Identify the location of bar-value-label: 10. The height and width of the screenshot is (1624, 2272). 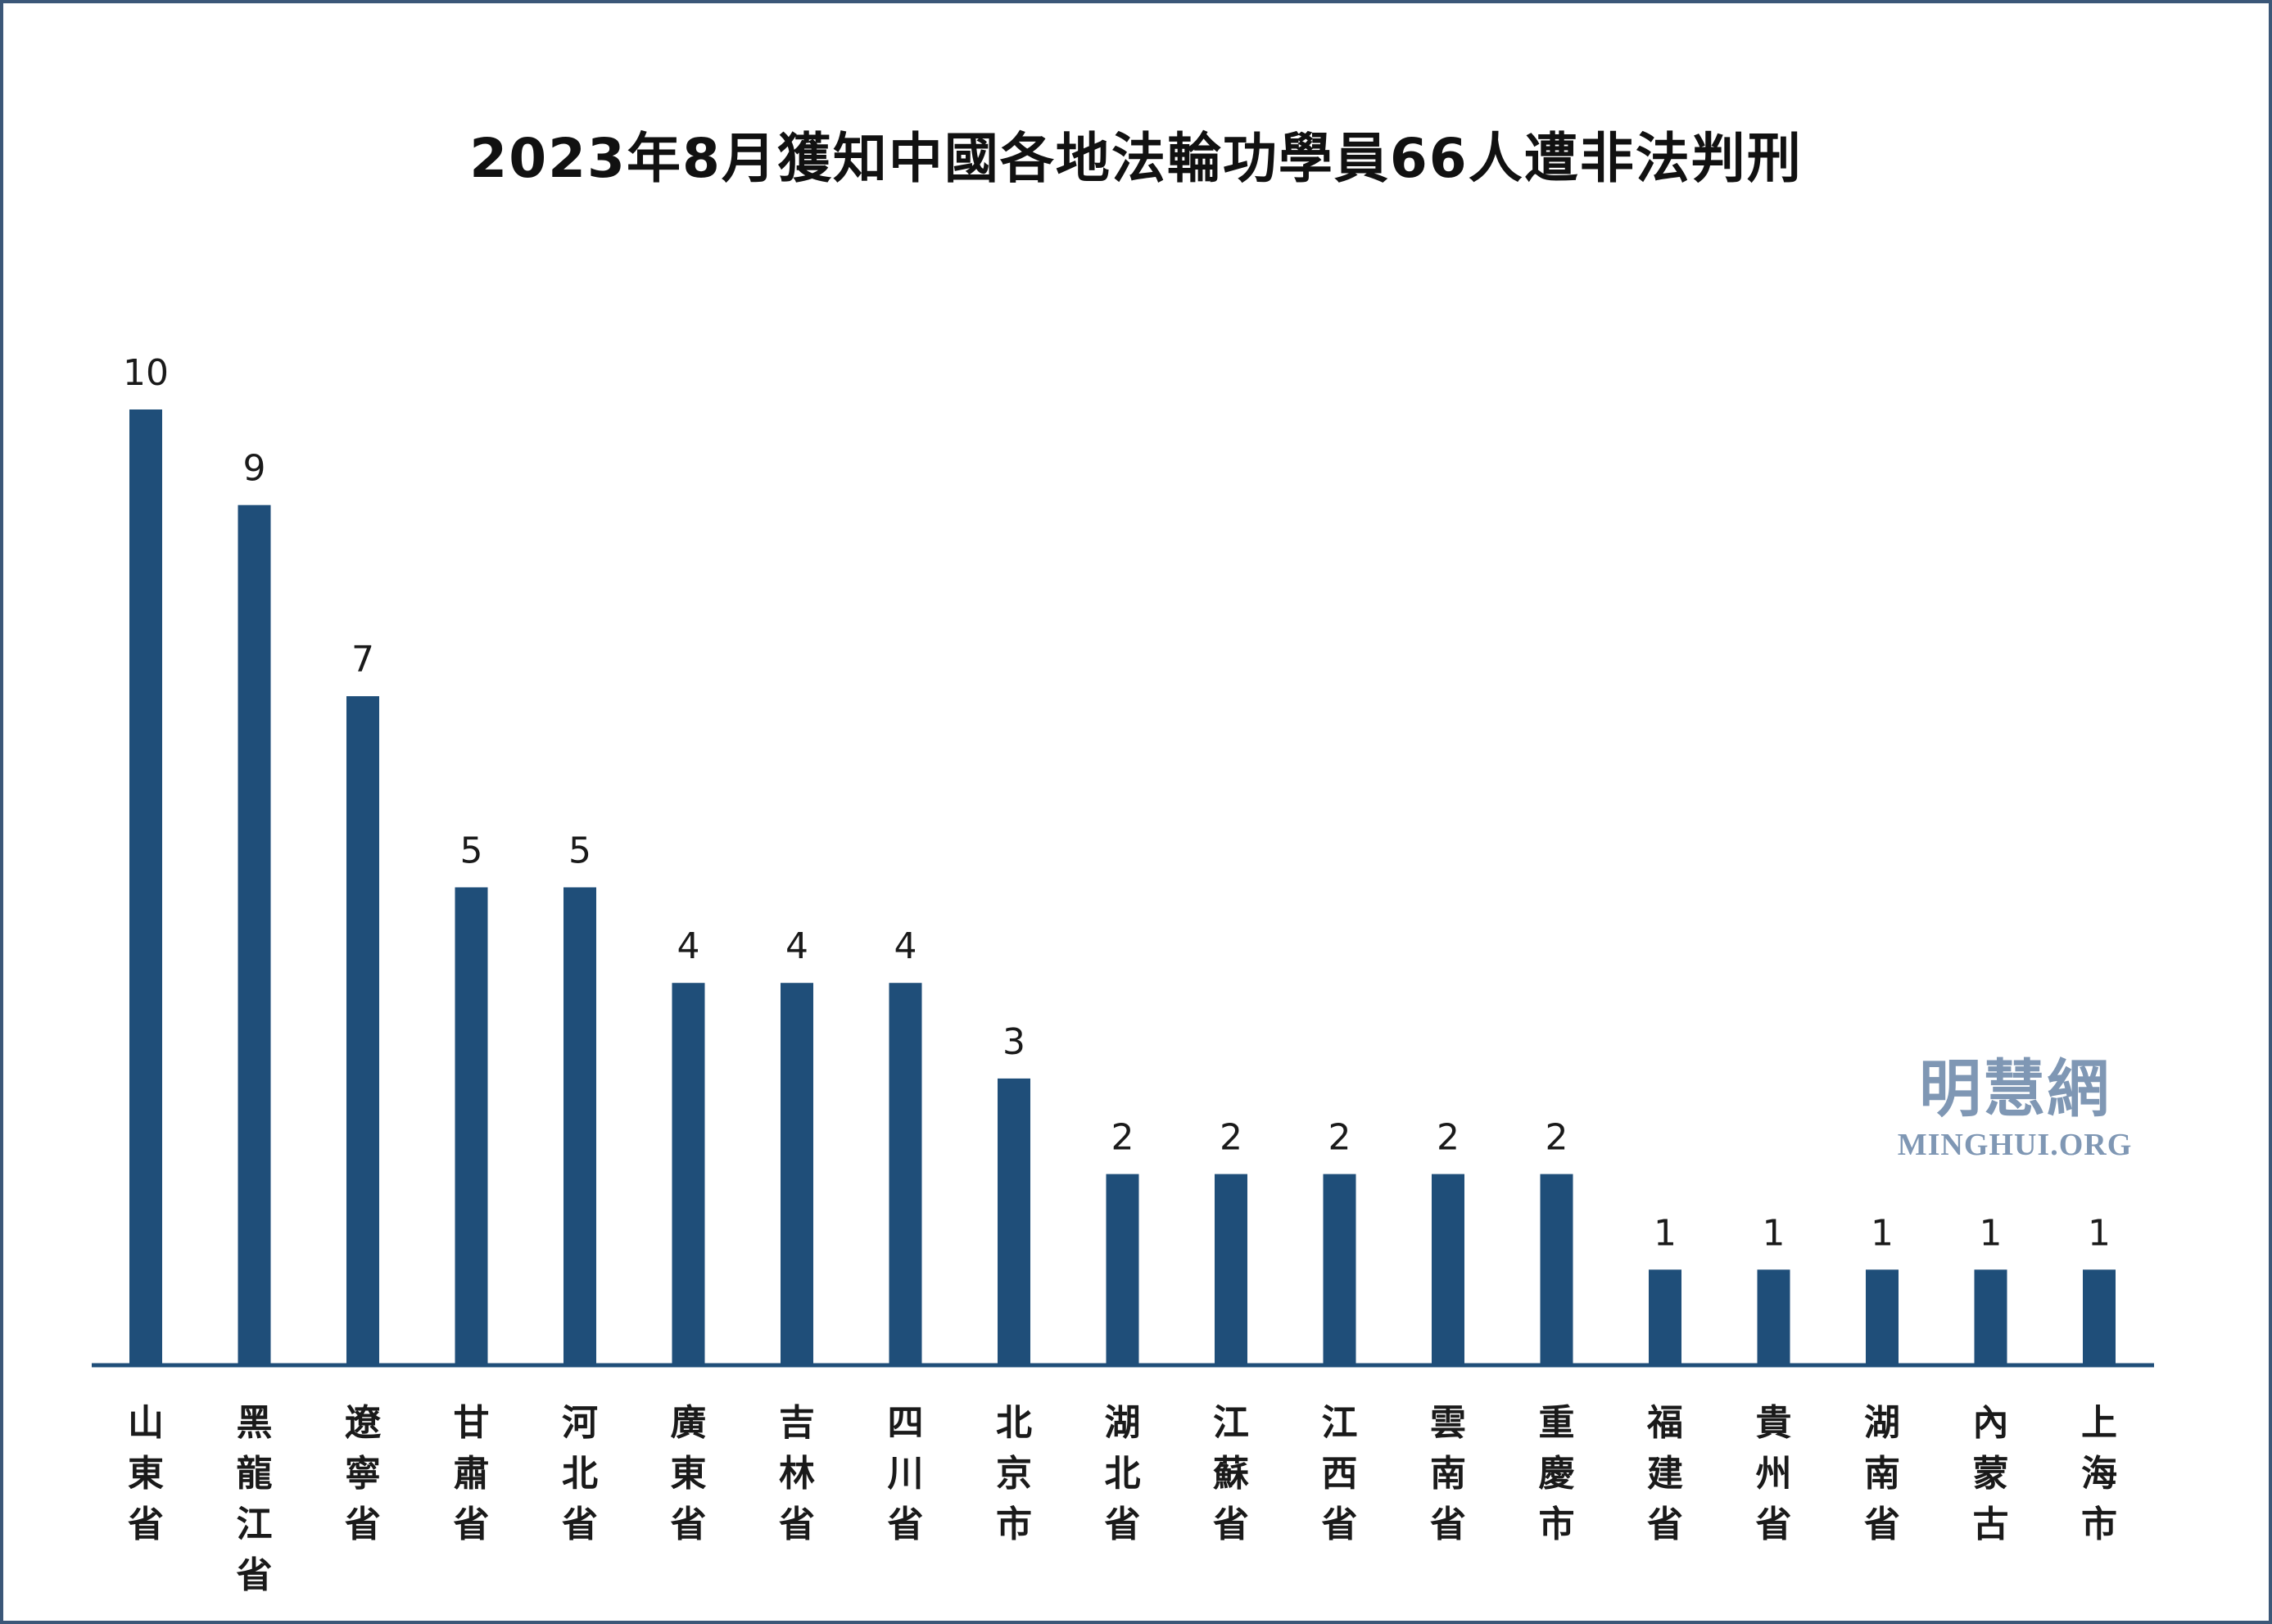
(146, 373).